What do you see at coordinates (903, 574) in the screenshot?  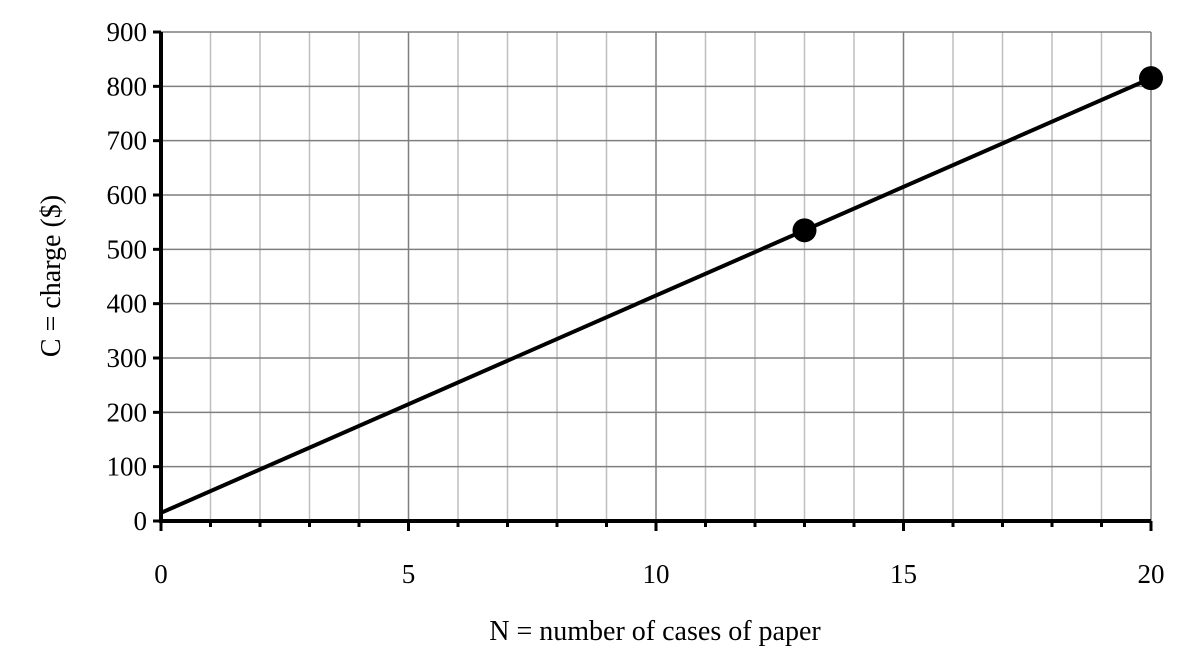 I see `x-tick-label: 15` at bounding box center [903, 574].